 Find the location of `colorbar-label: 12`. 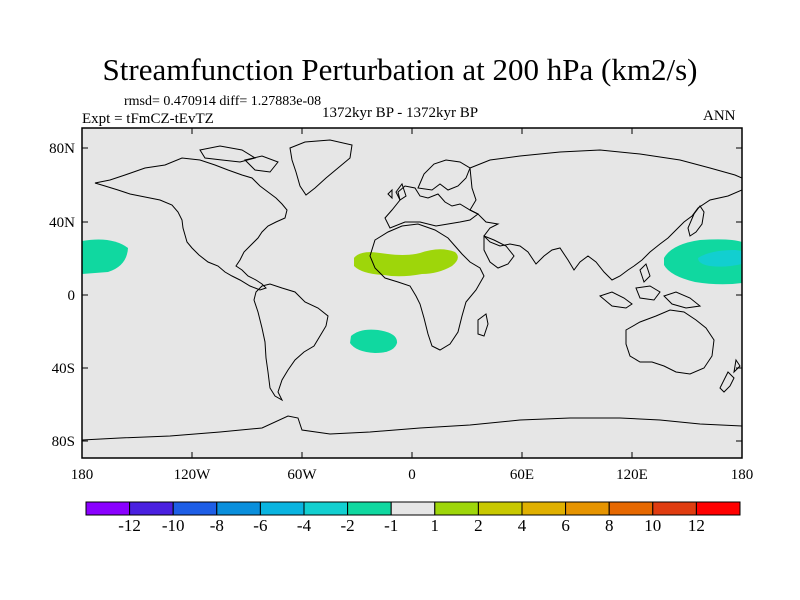

colorbar-label: 12 is located at coordinates (696, 525).